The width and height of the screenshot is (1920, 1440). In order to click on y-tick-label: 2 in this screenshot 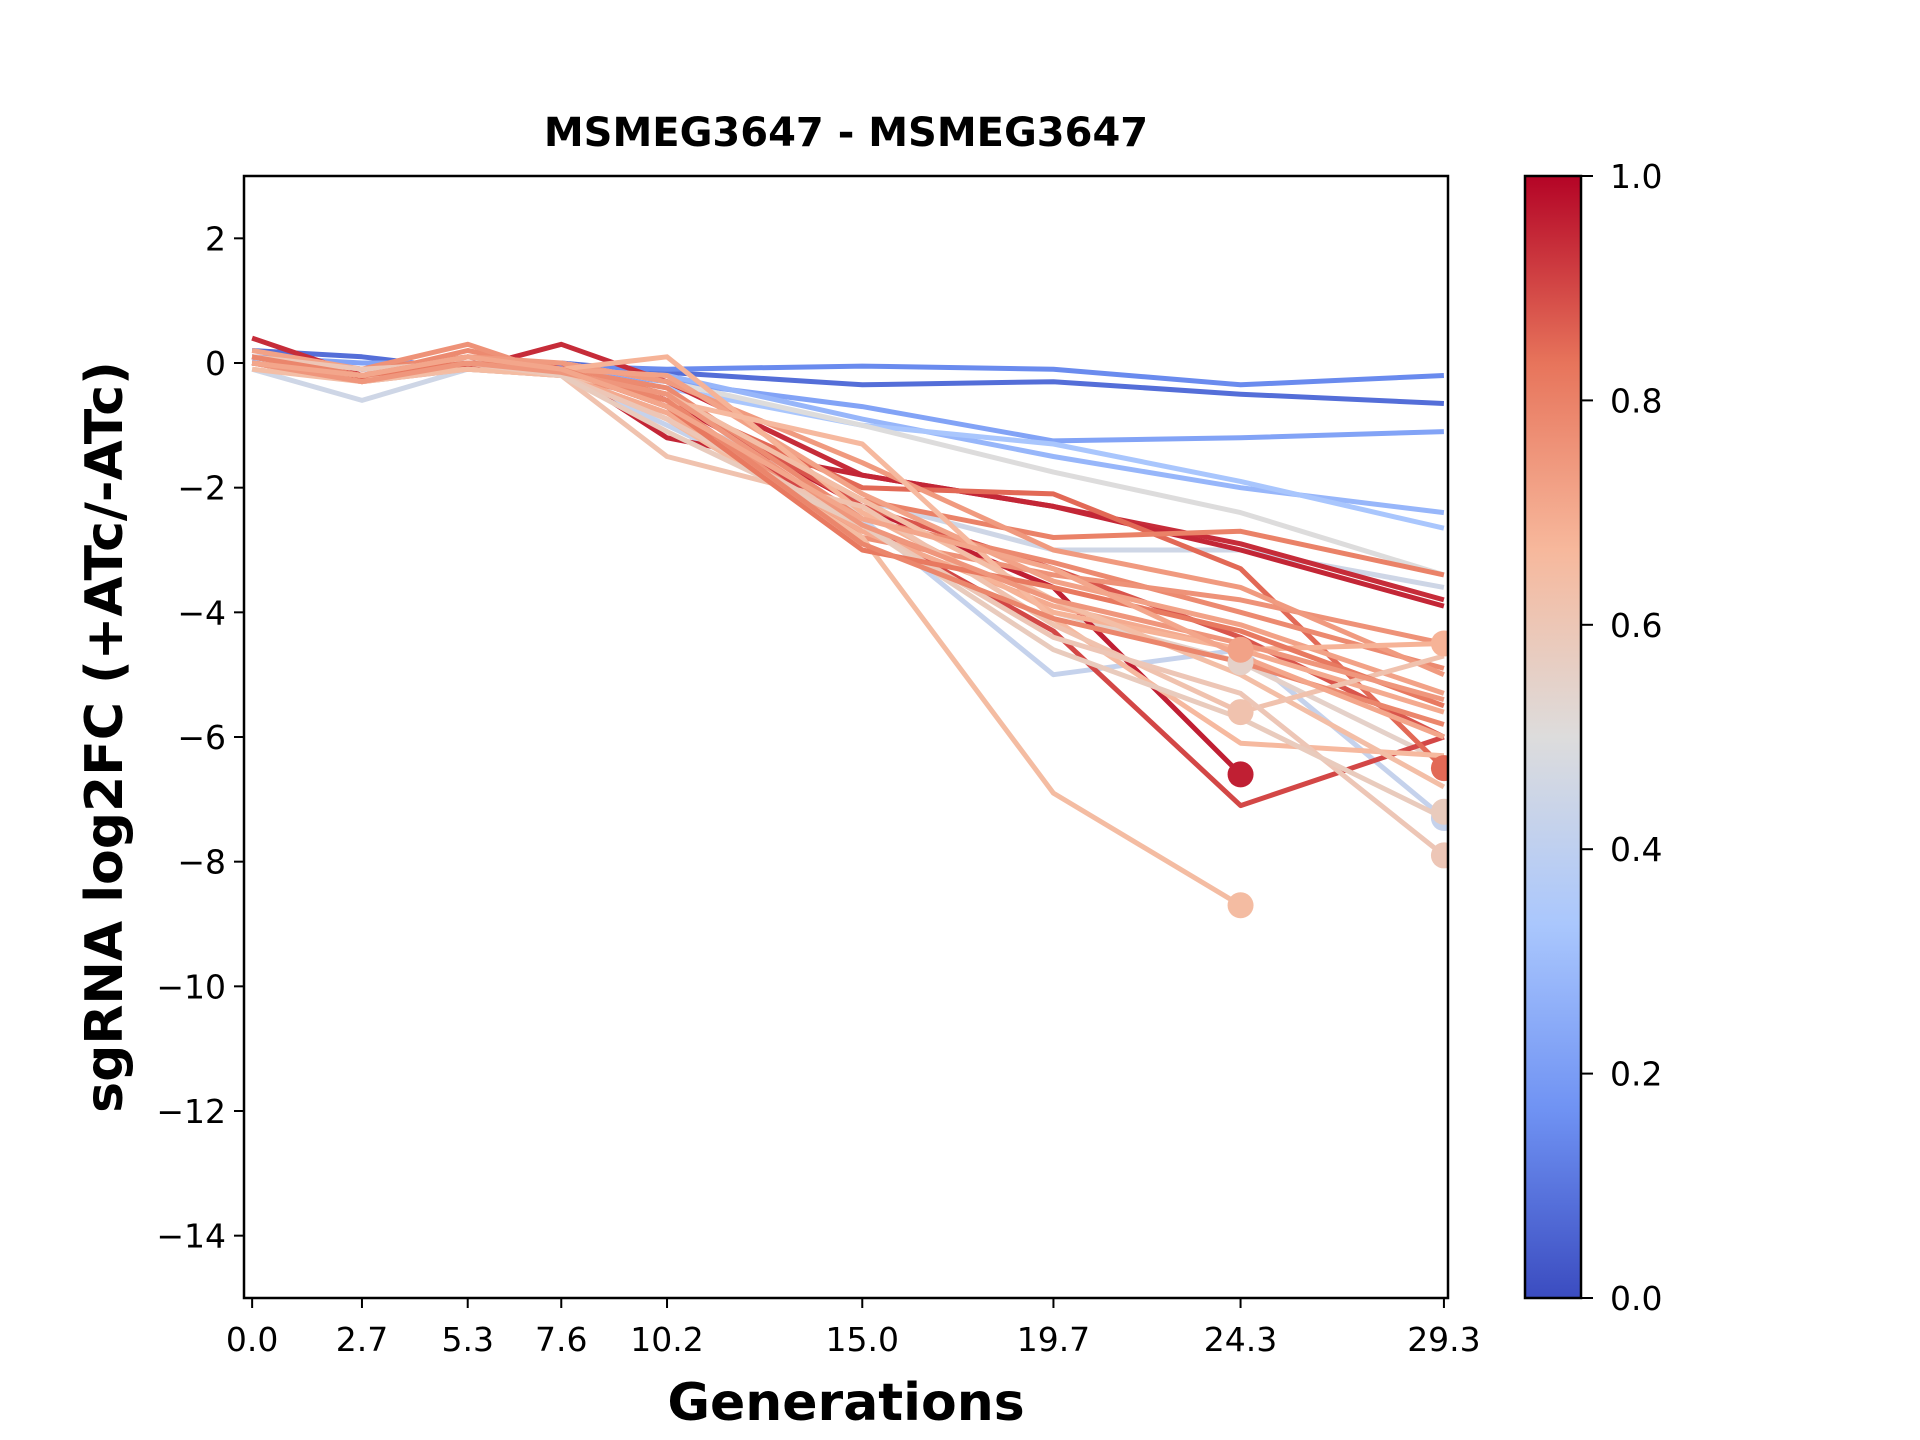, I will do `click(215, 238)`.